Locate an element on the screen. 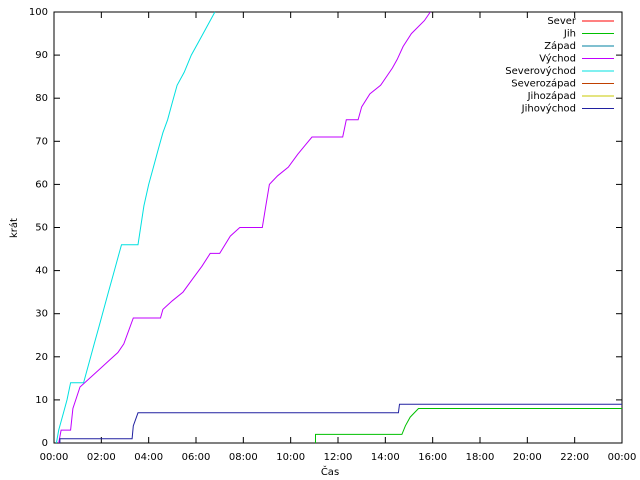  legend-label: Jih is located at coordinates (569, 34).